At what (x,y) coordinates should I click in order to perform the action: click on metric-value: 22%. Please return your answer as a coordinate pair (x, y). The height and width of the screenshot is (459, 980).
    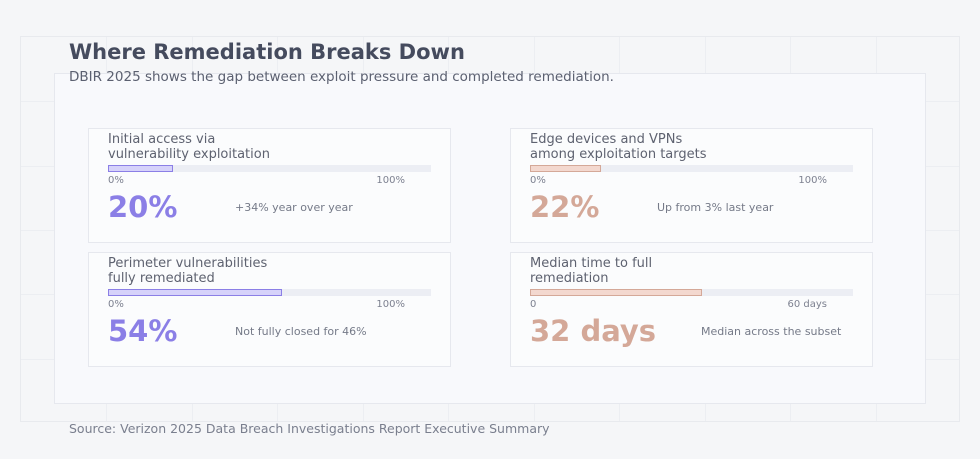
    Looking at the image, I should click on (565, 207).